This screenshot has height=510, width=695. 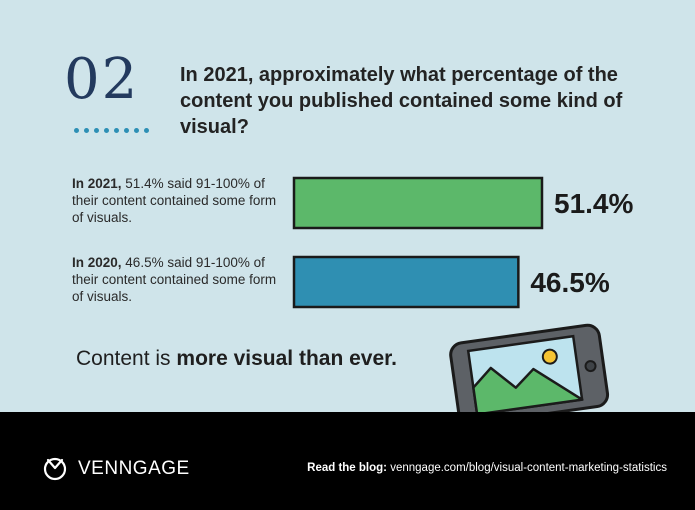 I want to click on stat-2021-year: In 2021,, so click(x=97, y=183).